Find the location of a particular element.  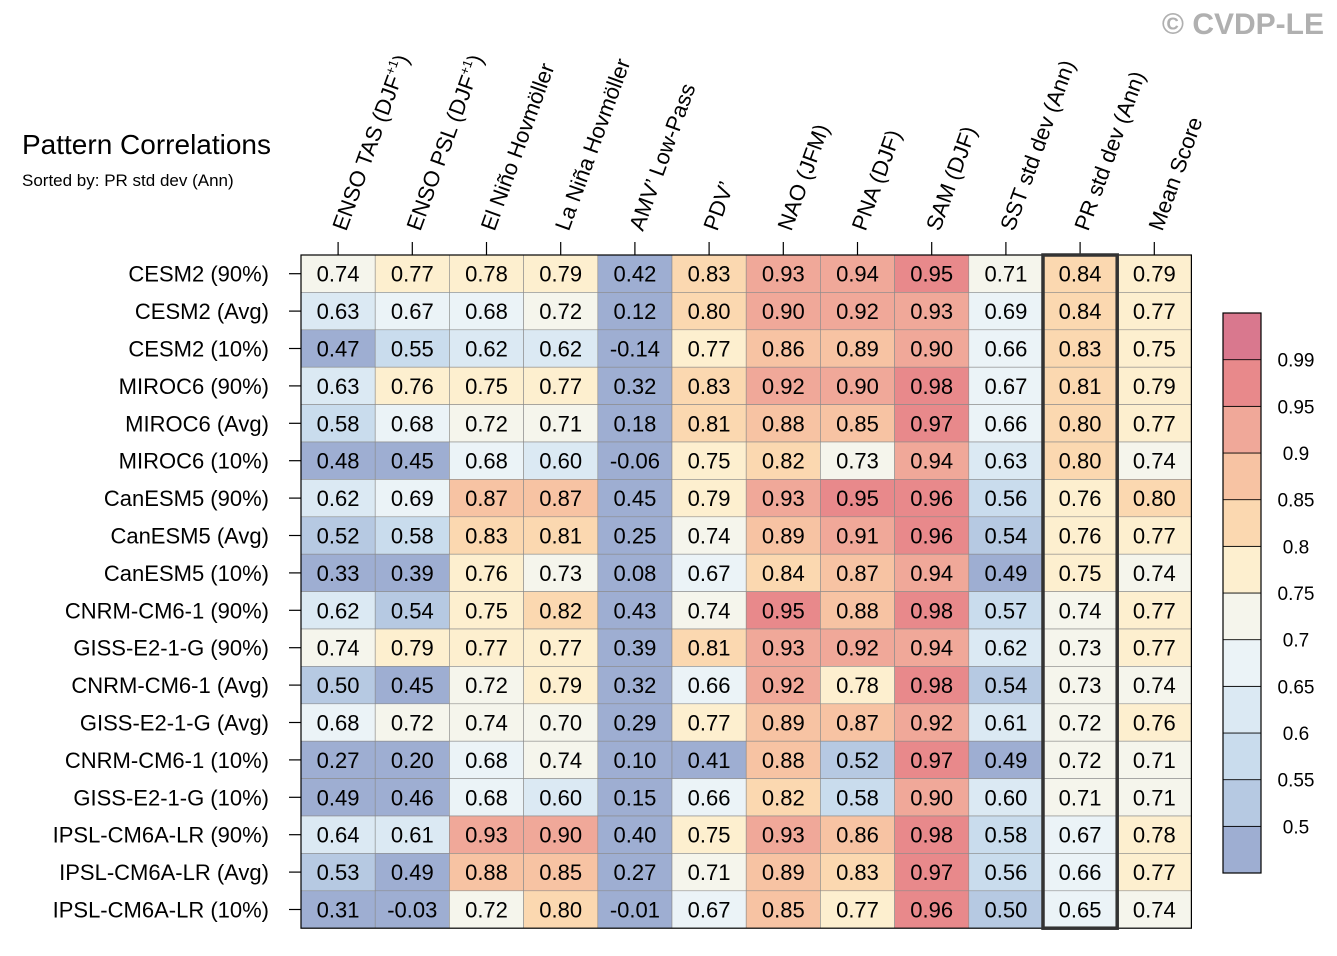

column-label: SAM (DJF) is located at coordinates (951, 178).